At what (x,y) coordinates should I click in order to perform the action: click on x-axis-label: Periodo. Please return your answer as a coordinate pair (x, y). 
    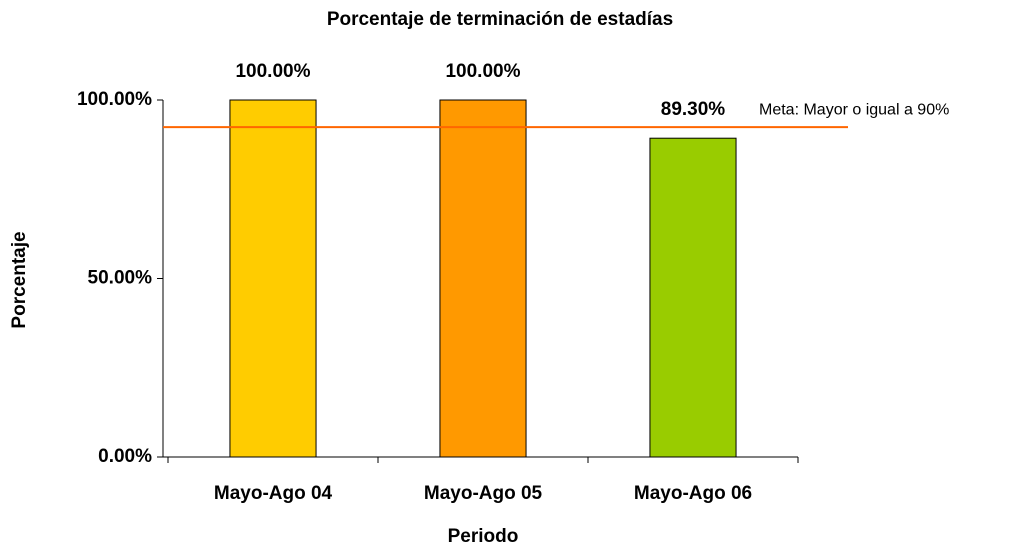
    Looking at the image, I should click on (483, 536).